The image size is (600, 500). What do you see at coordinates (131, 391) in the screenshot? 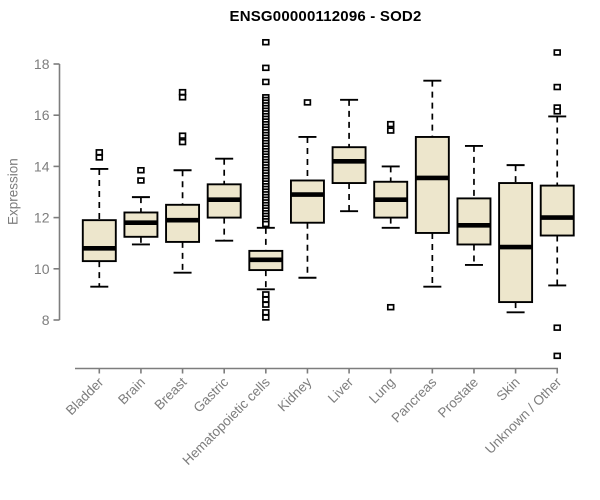
I see `x-tick-label: Brain` at bounding box center [131, 391].